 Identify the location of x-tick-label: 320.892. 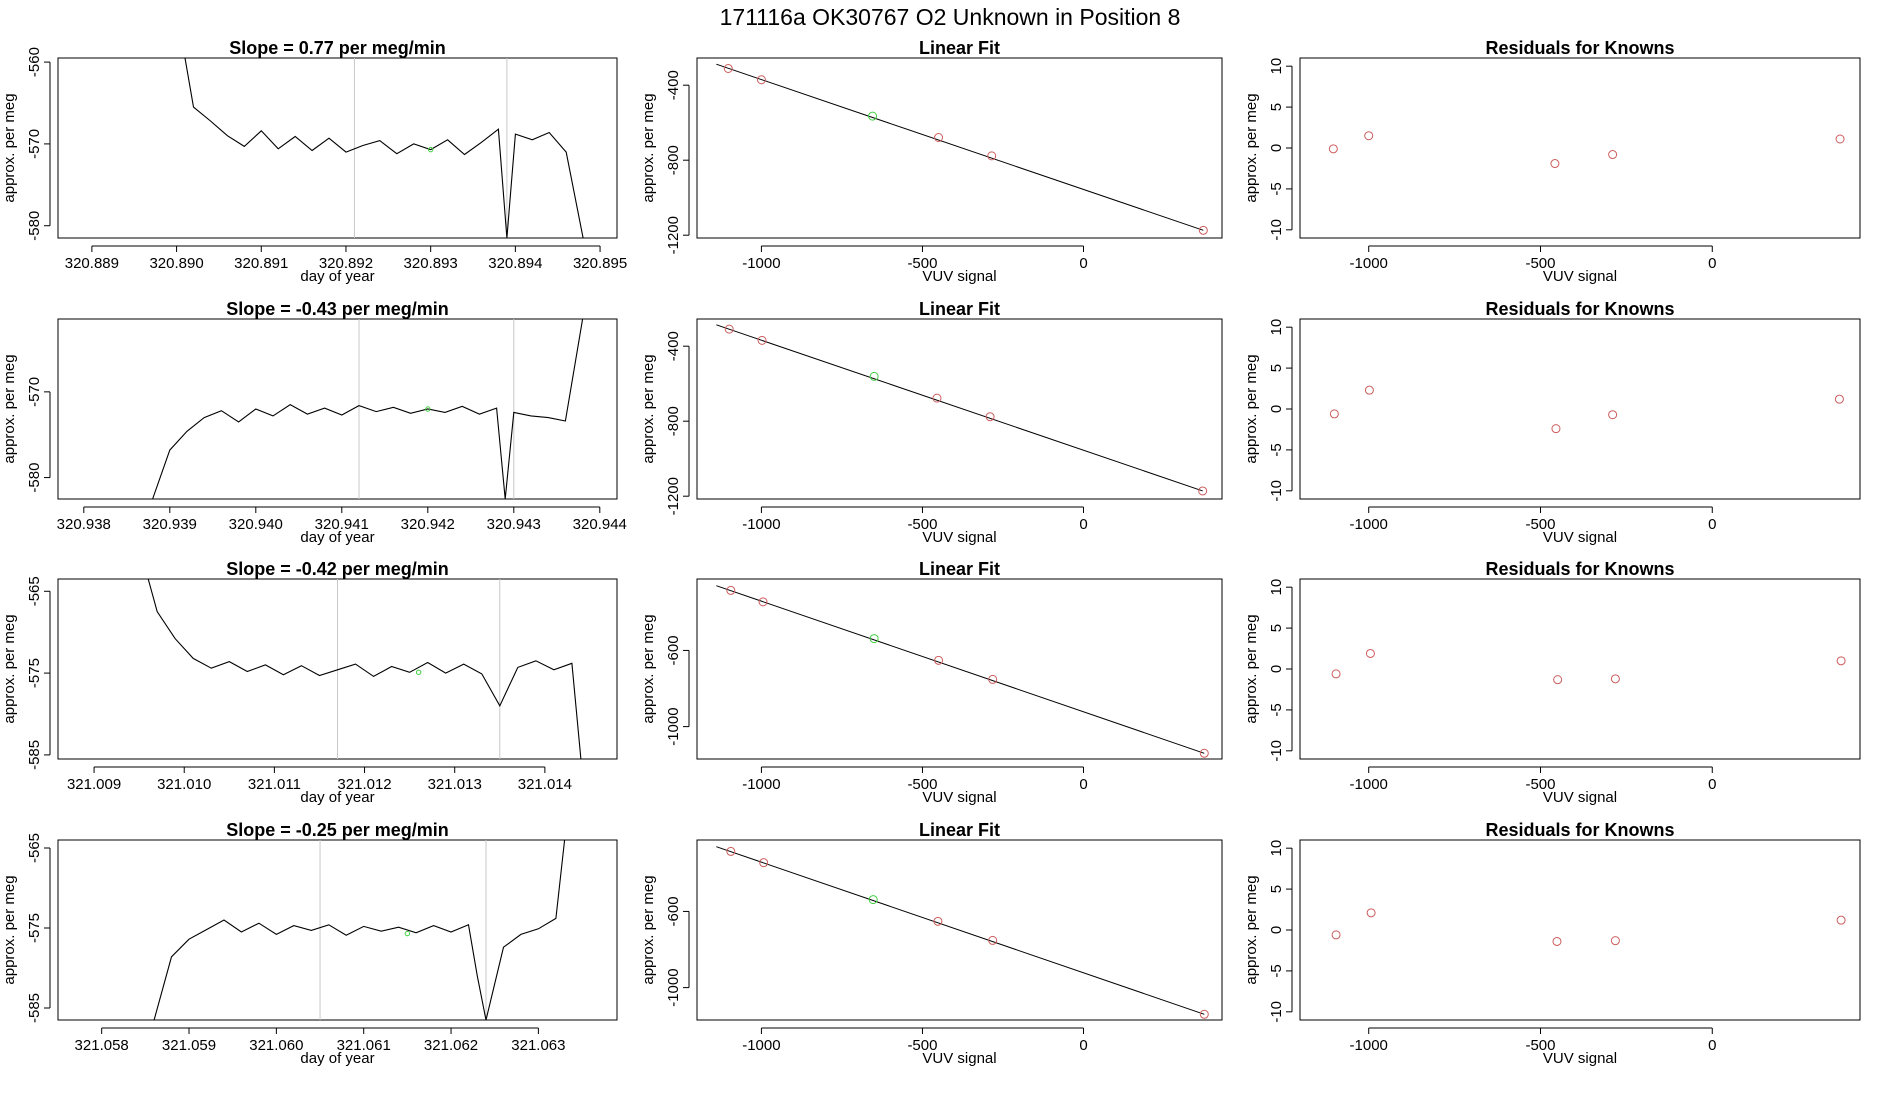
(346, 263).